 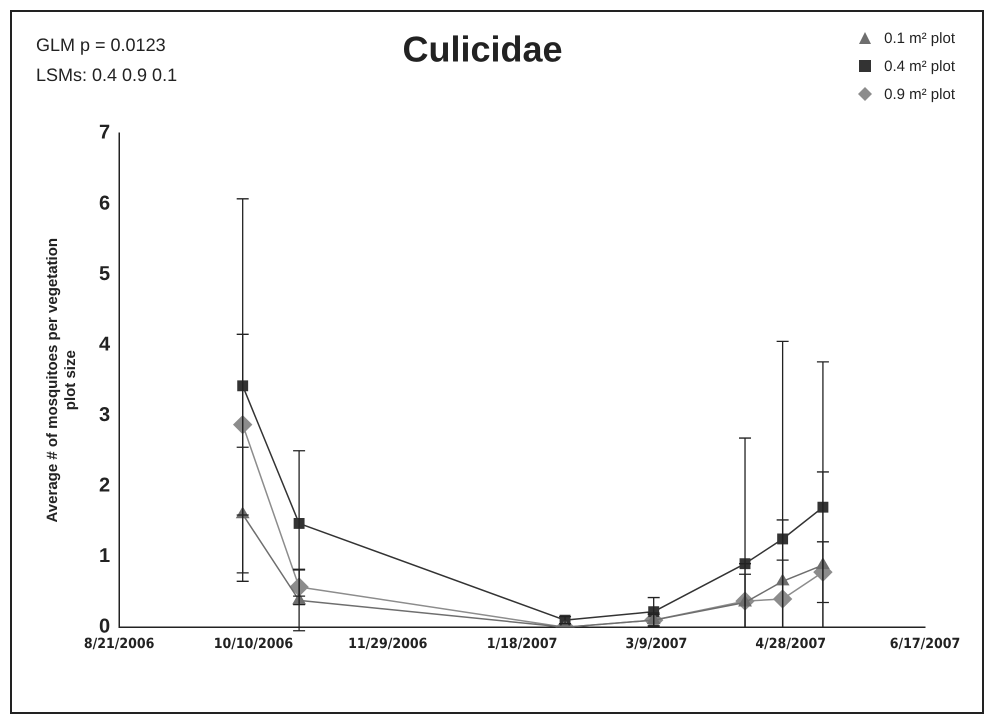 What do you see at coordinates (254, 644) in the screenshot?
I see `x-tick-label: 10/10/2006` at bounding box center [254, 644].